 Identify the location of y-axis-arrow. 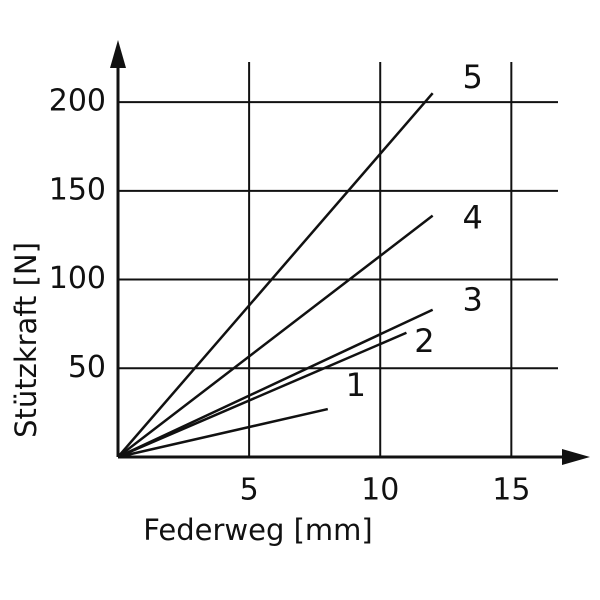
(118, 54).